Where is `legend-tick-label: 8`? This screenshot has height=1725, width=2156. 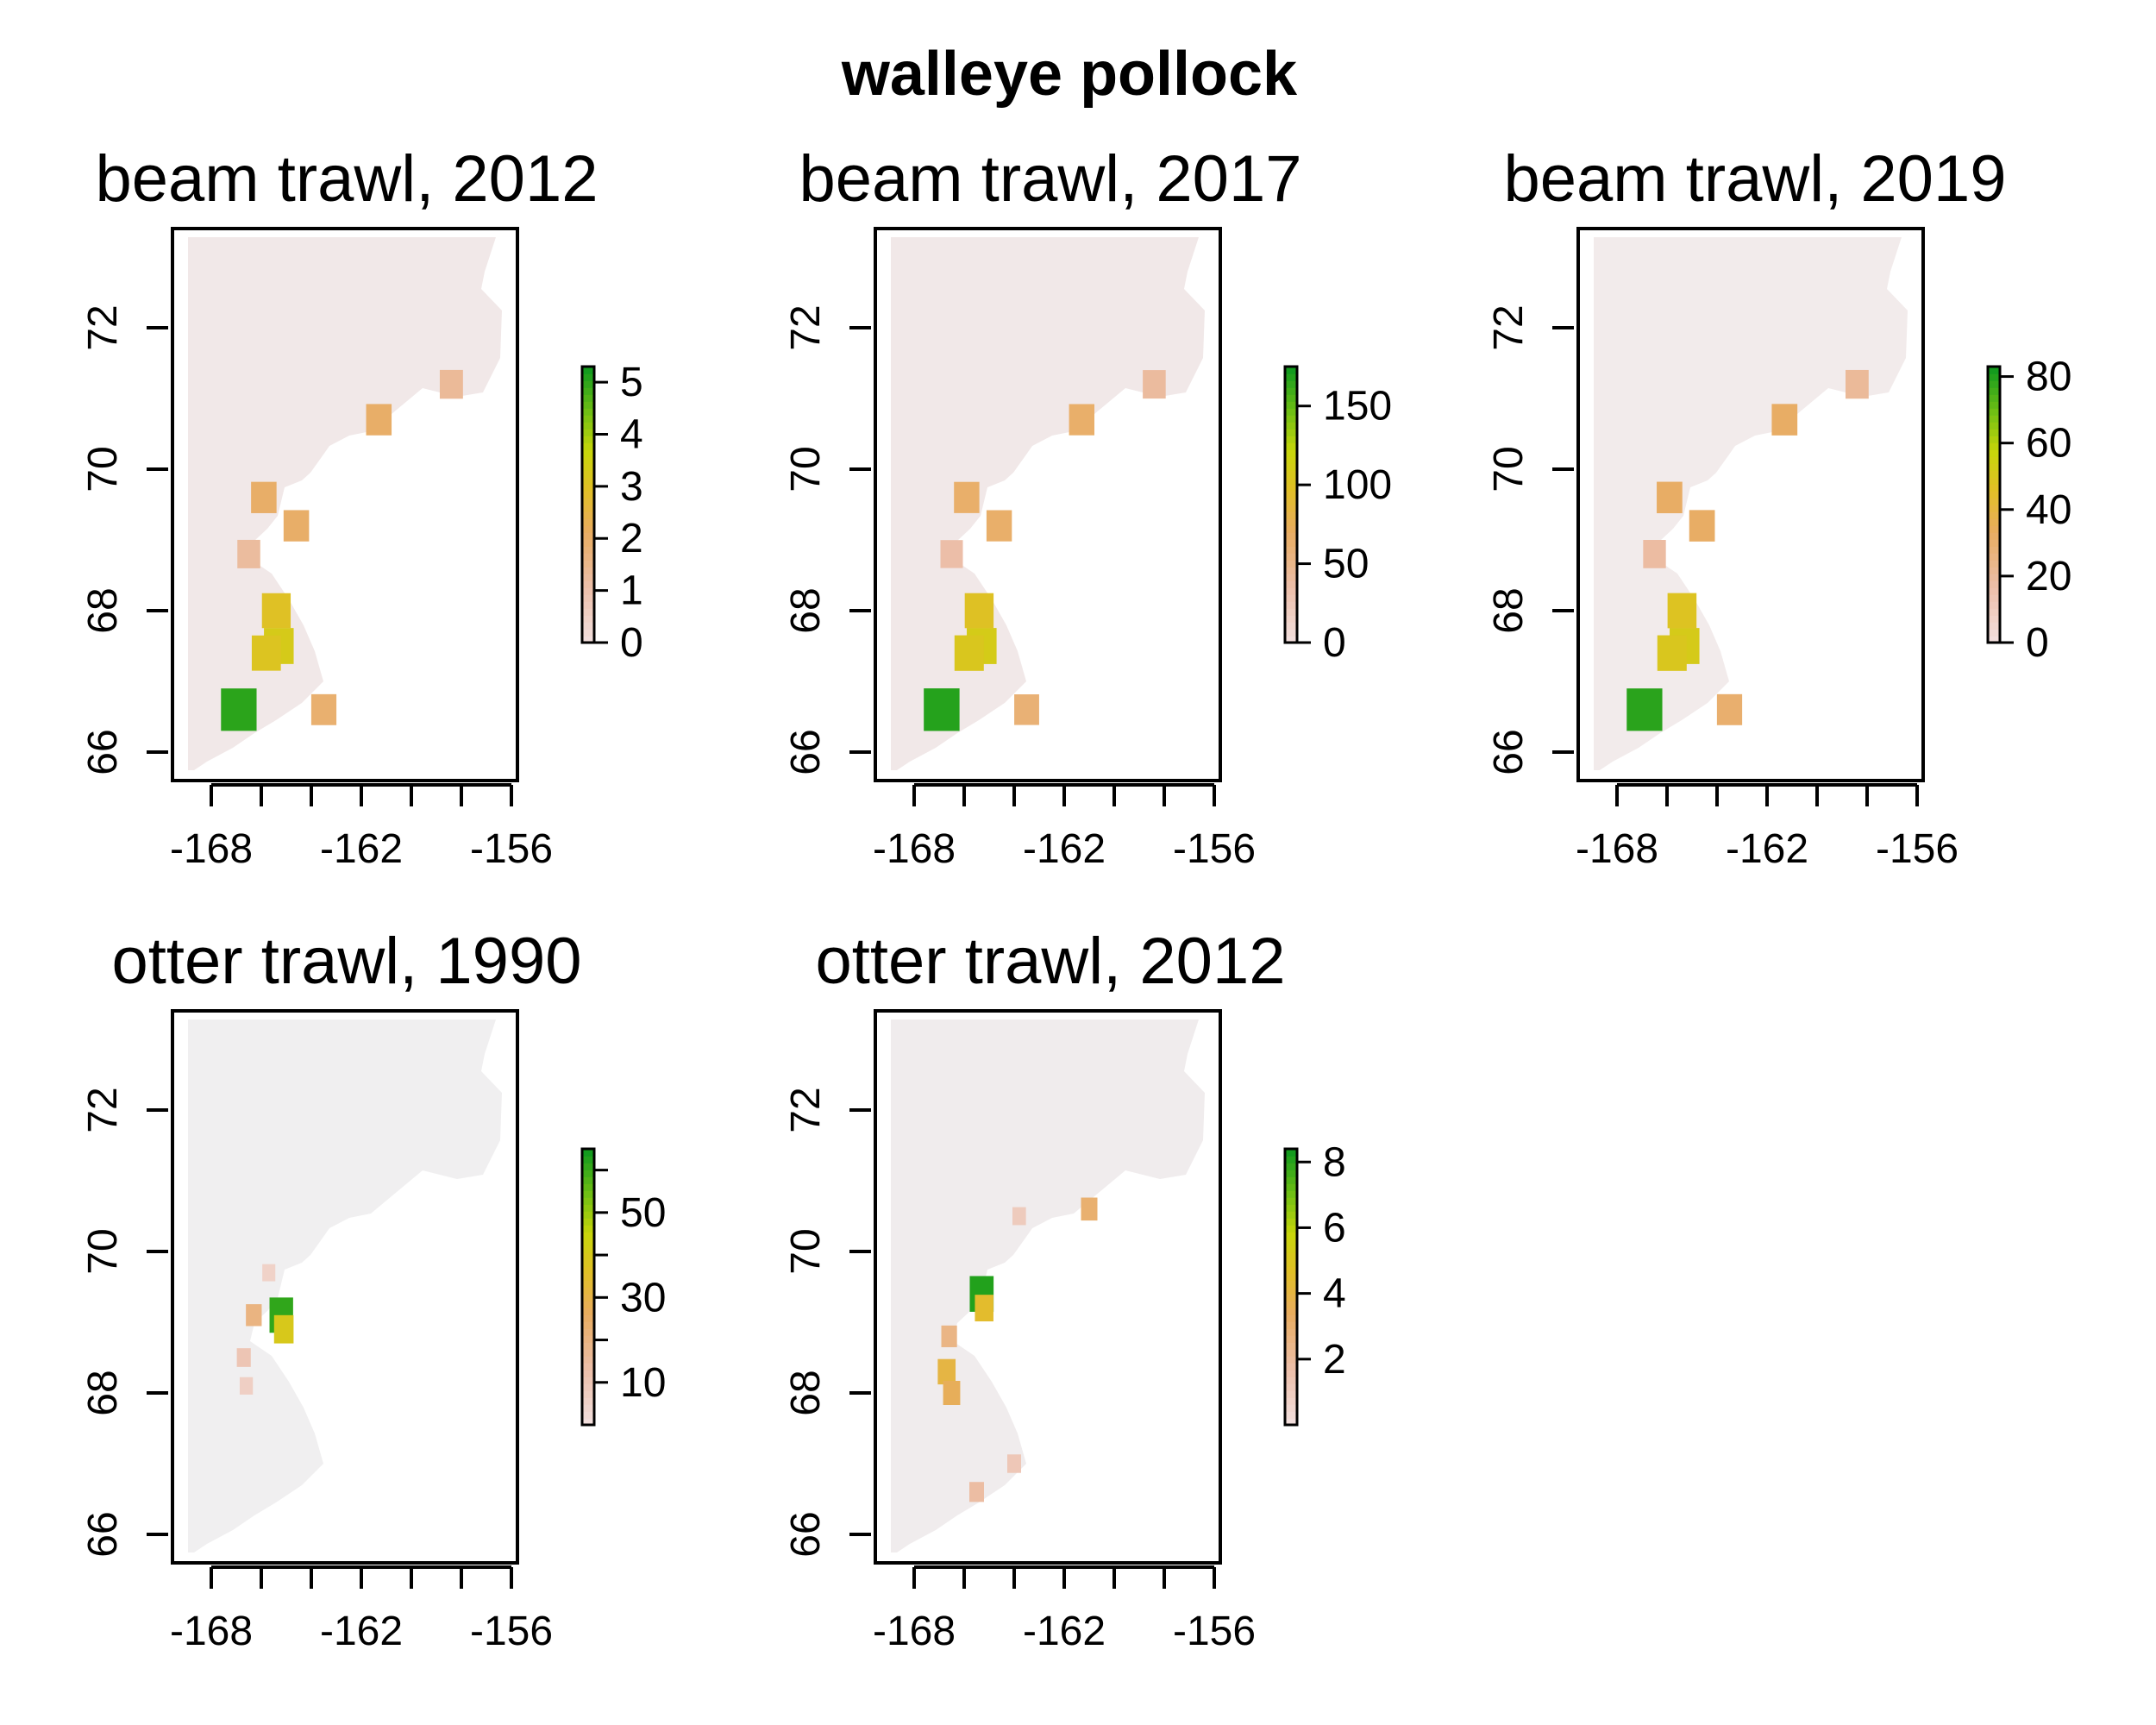 legend-tick-label: 8 is located at coordinates (1334, 1162).